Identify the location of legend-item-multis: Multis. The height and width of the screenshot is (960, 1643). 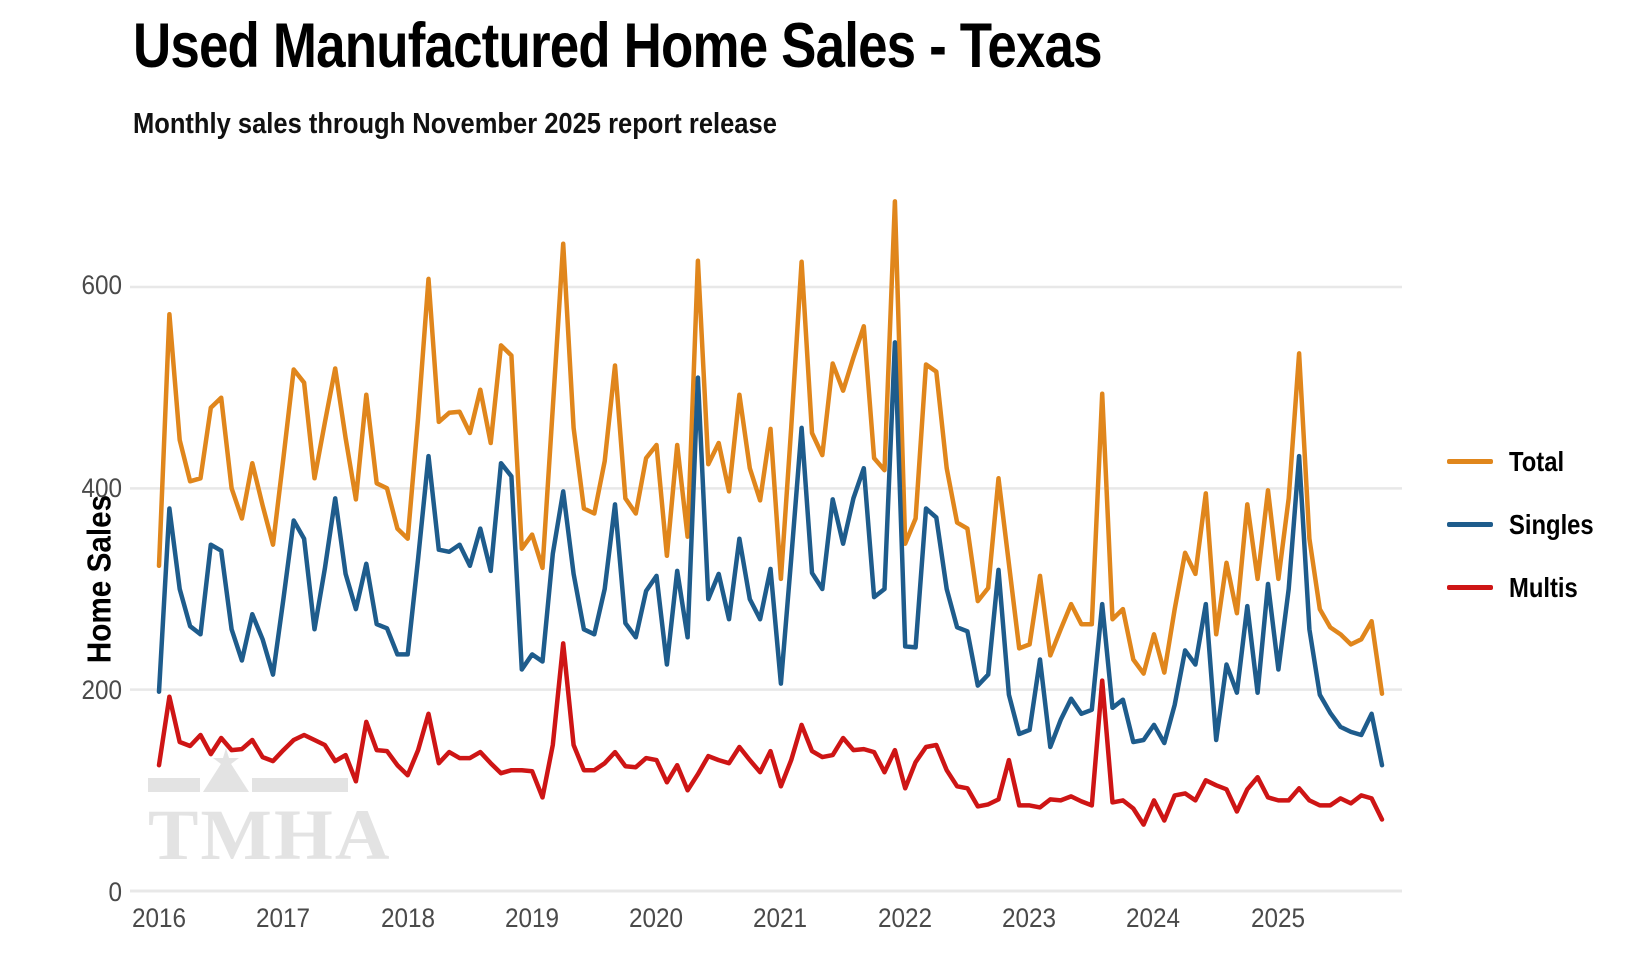
(1528, 587).